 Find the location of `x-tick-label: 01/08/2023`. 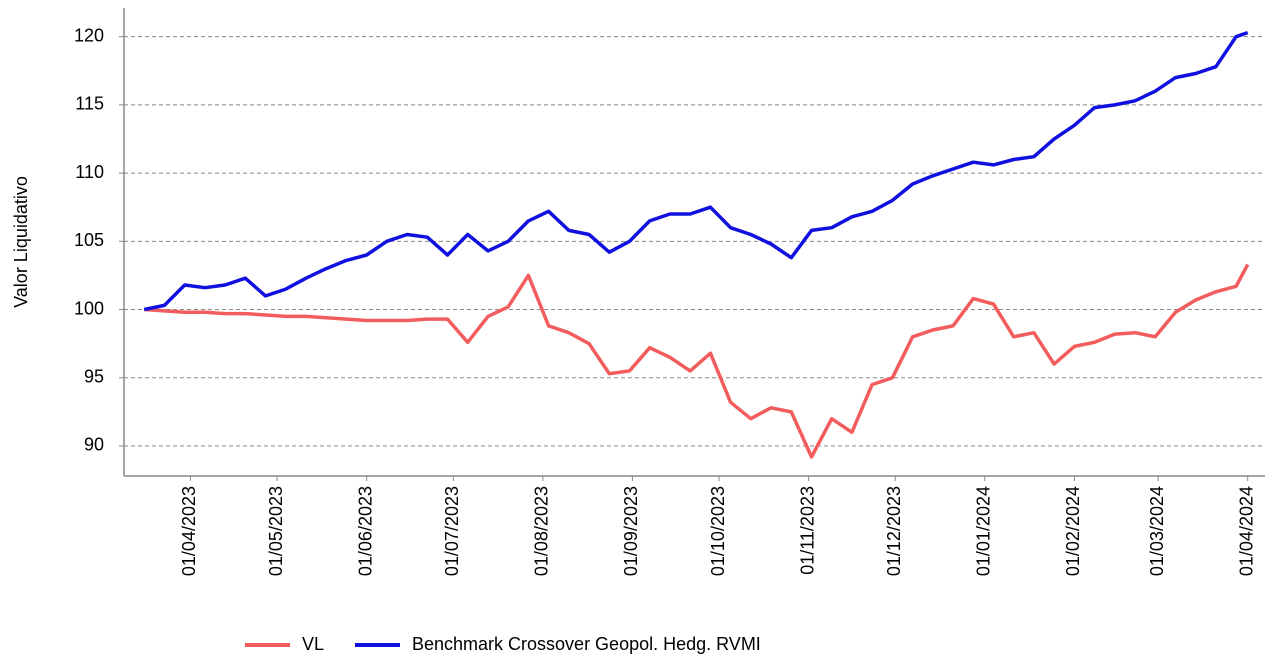

x-tick-label: 01/08/2023 is located at coordinates (542, 531).